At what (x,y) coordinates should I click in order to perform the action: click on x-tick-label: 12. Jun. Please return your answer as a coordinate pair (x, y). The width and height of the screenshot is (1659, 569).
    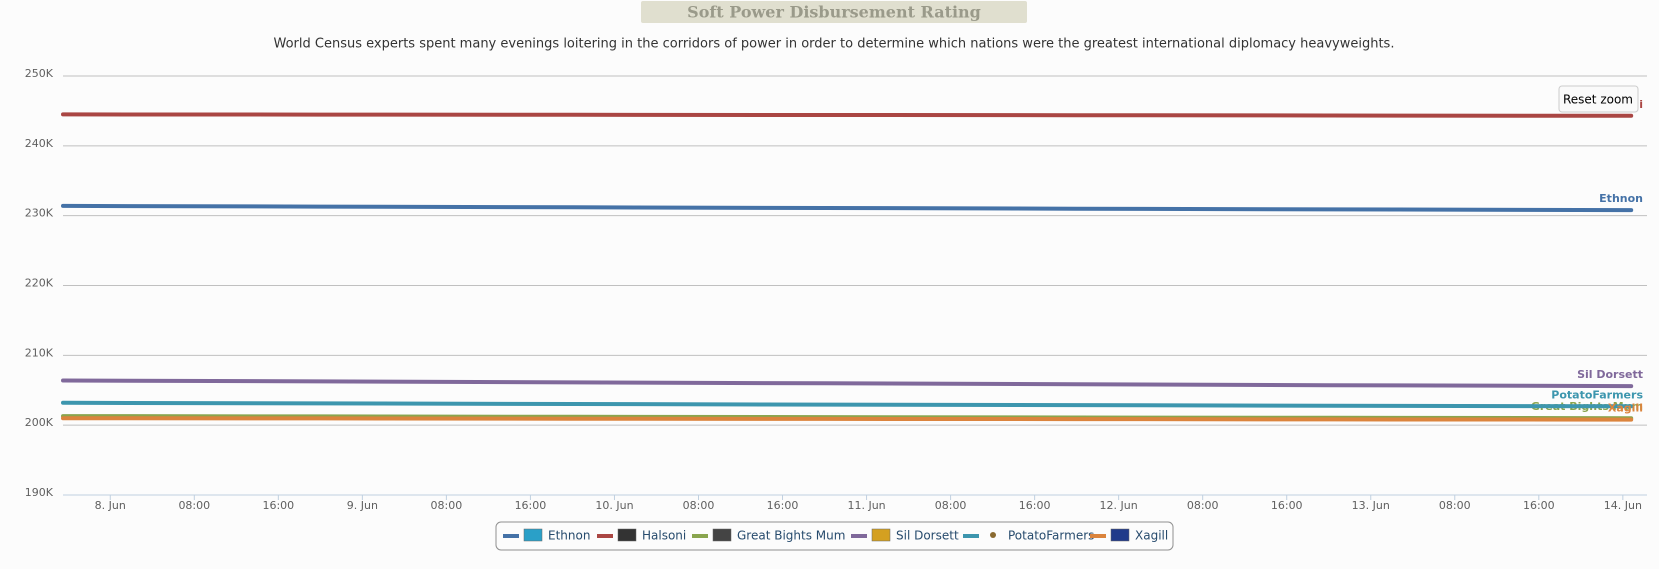
    Looking at the image, I should click on (1119, 505).